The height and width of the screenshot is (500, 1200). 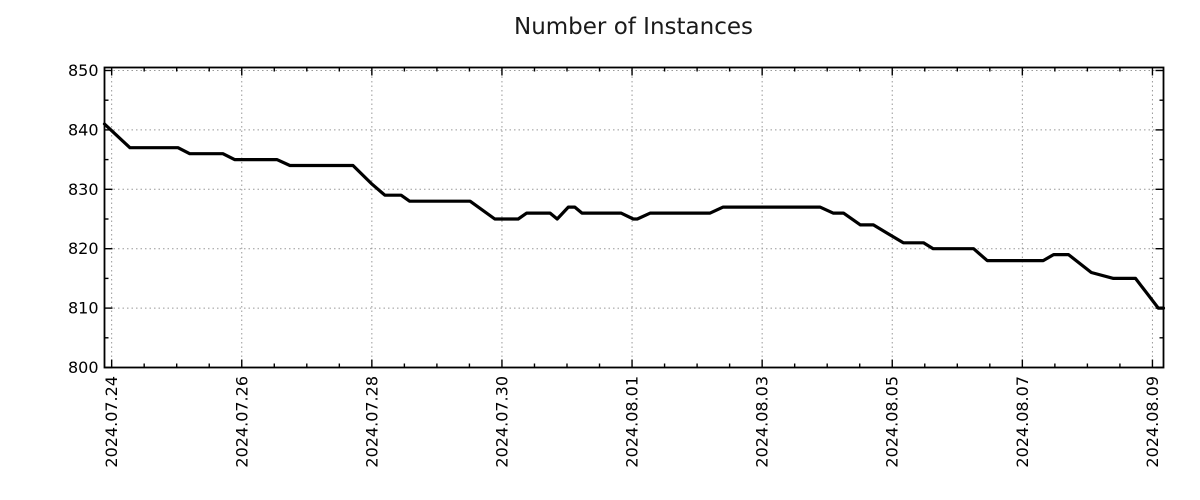 What do you see at coordinates (633, 27) in the screenshot?
I see `chart-title: Number of Instances` at bounding box center [633, 27].